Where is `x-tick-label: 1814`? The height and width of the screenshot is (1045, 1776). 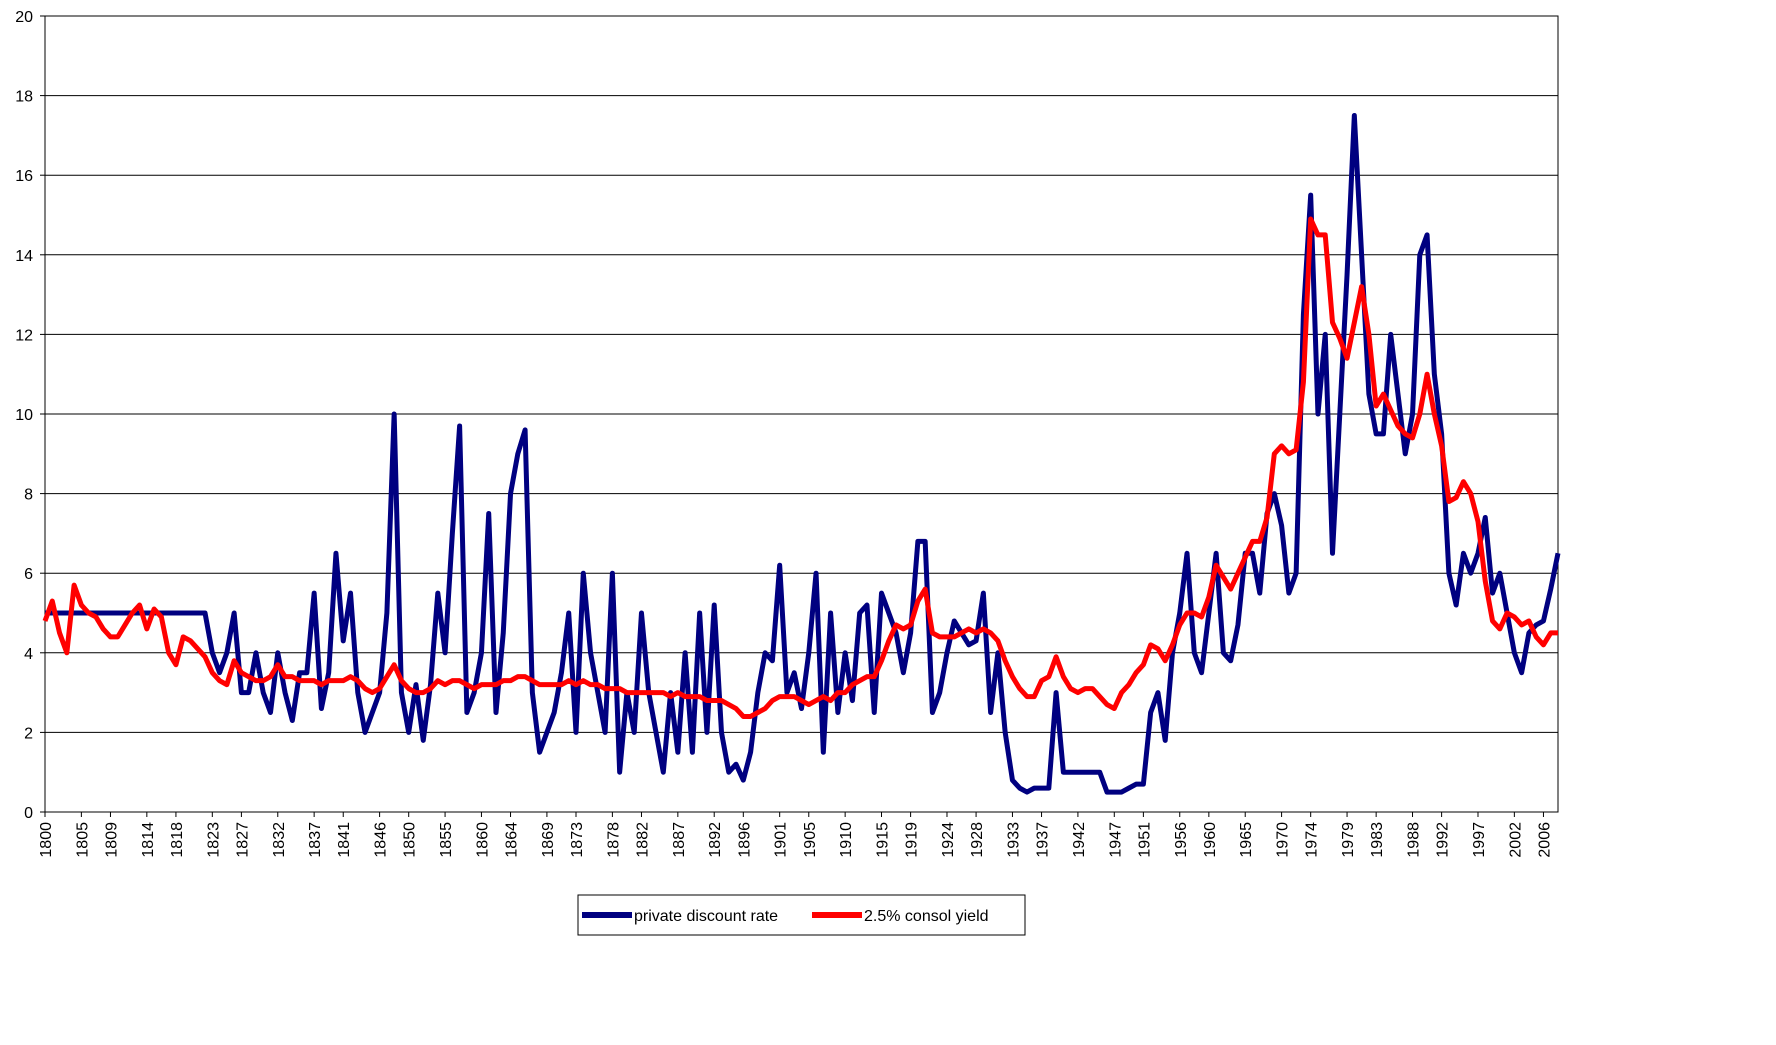 x-tick-label: 1814 is located at coordinates (148, 840).